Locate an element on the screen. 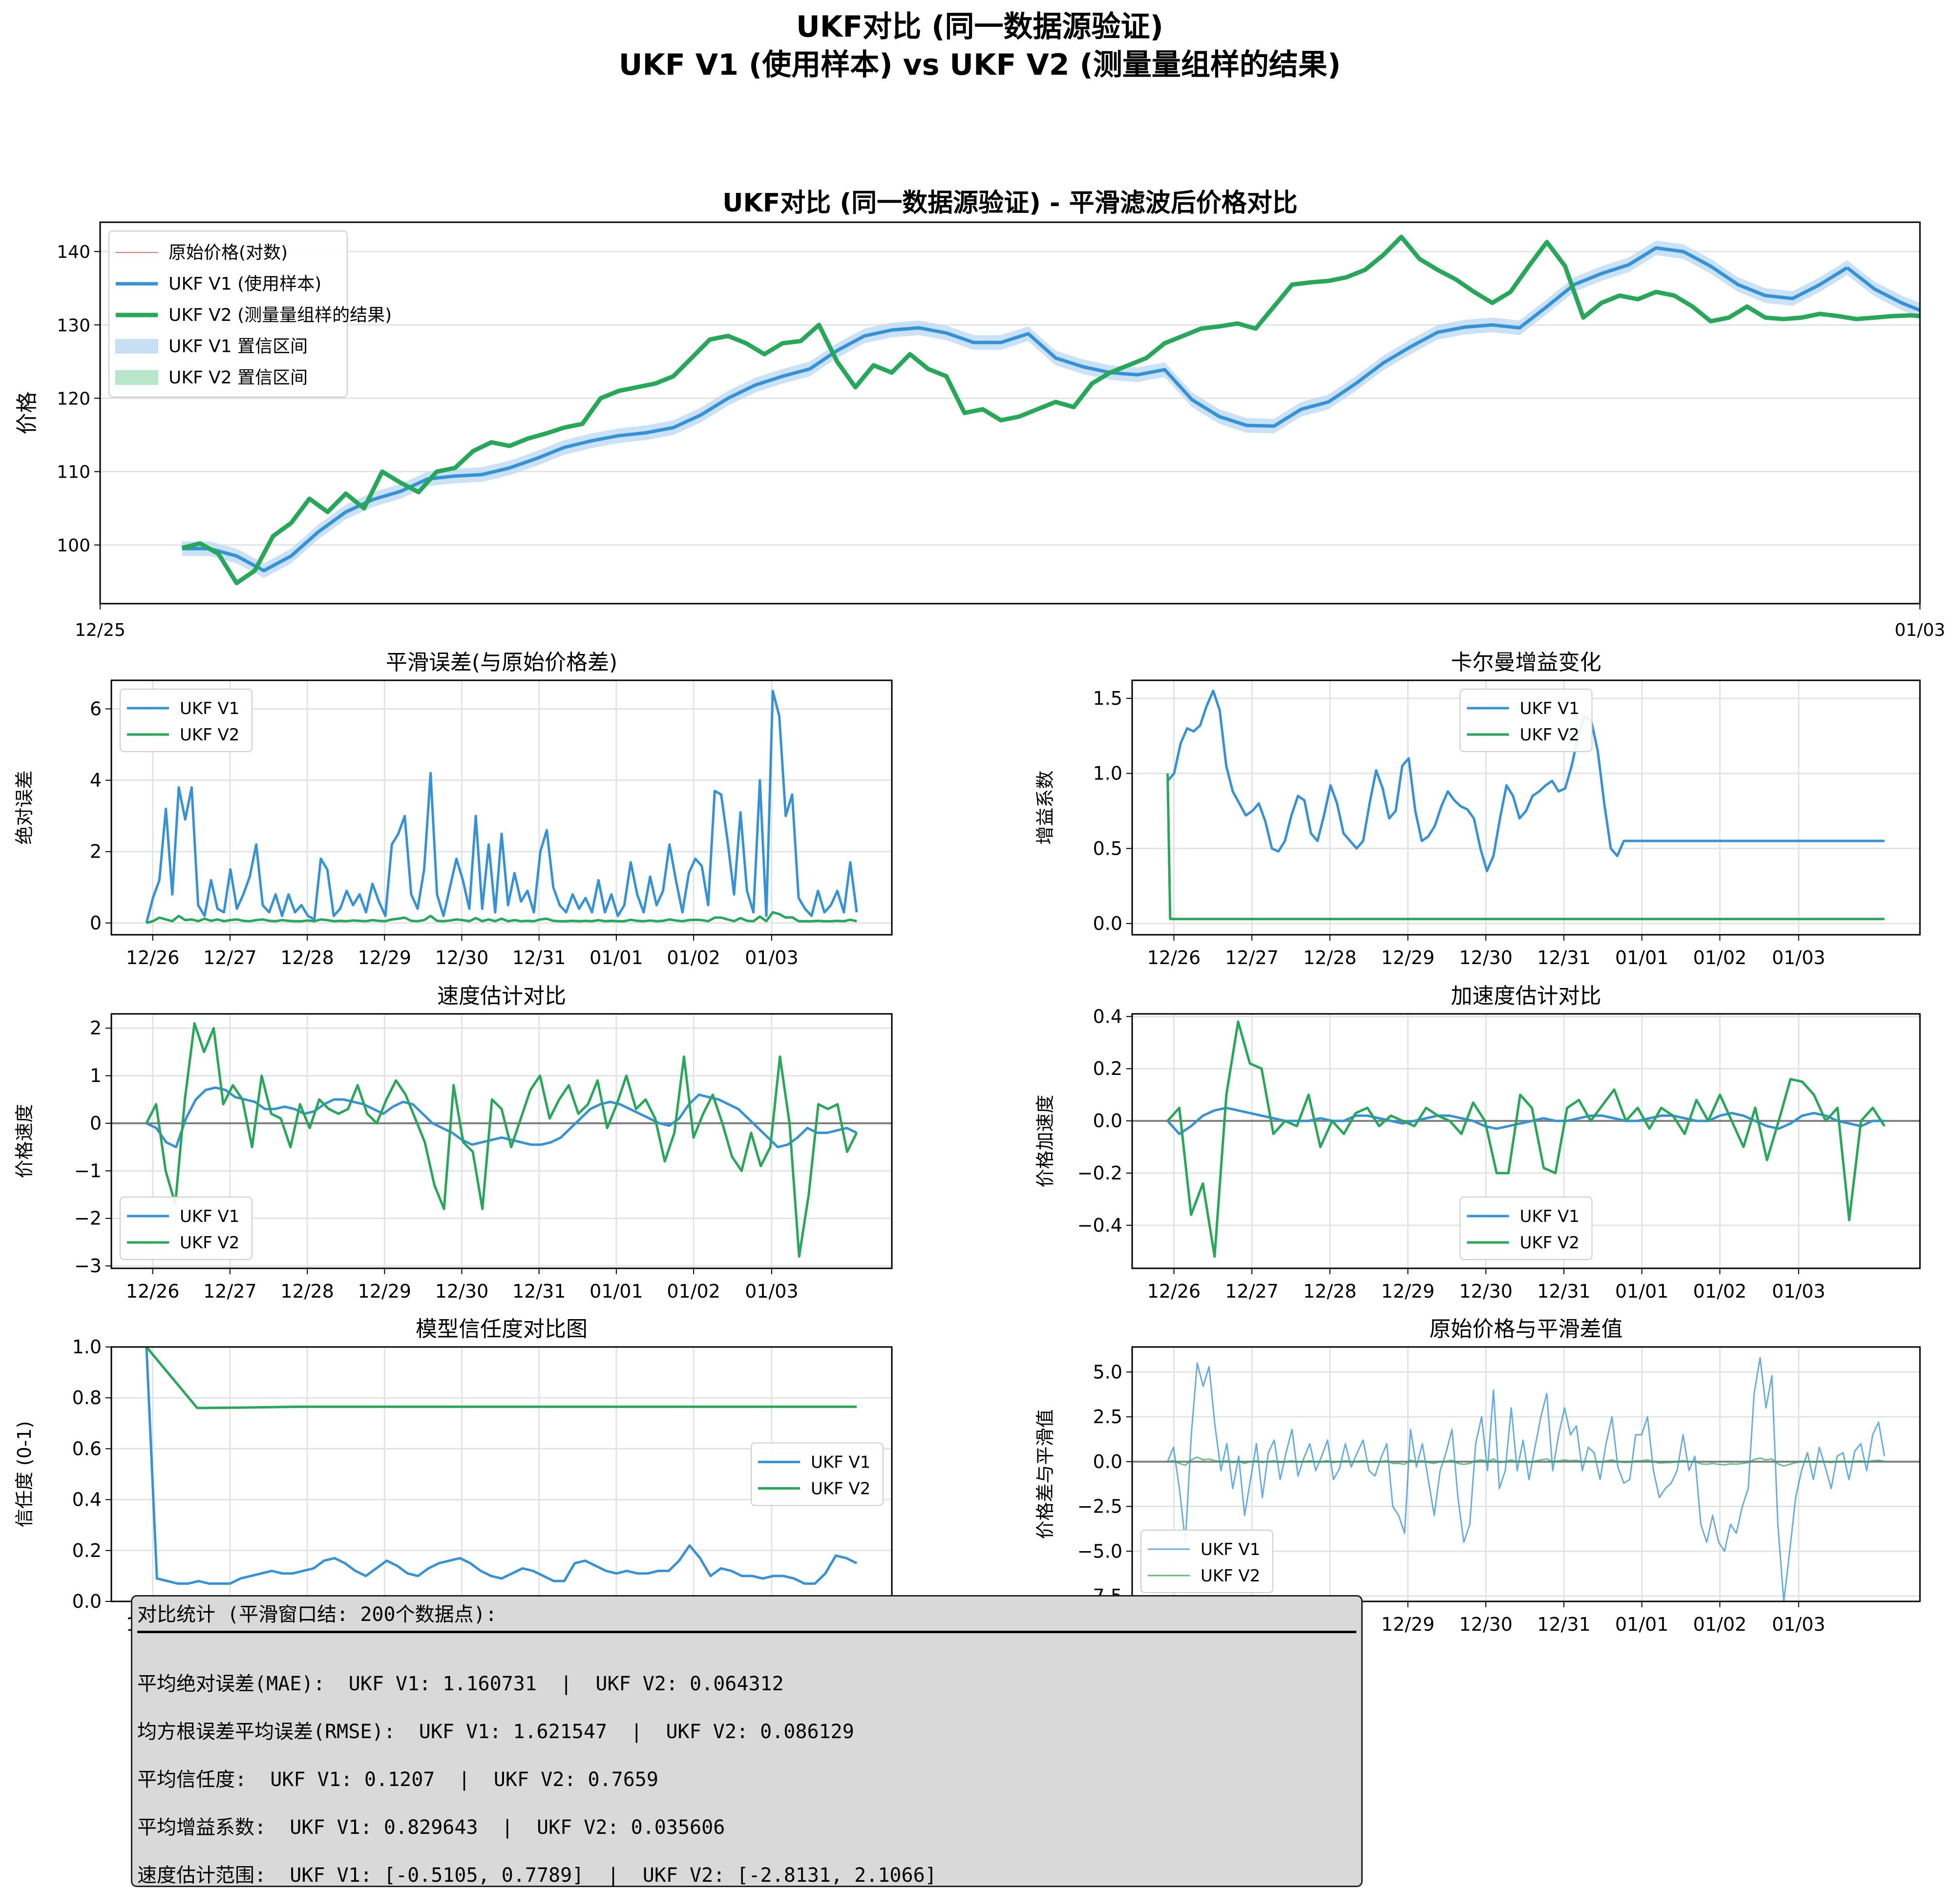 The image size is (1960, 1892). series-line-v1 is located at coordinates (501, 807).